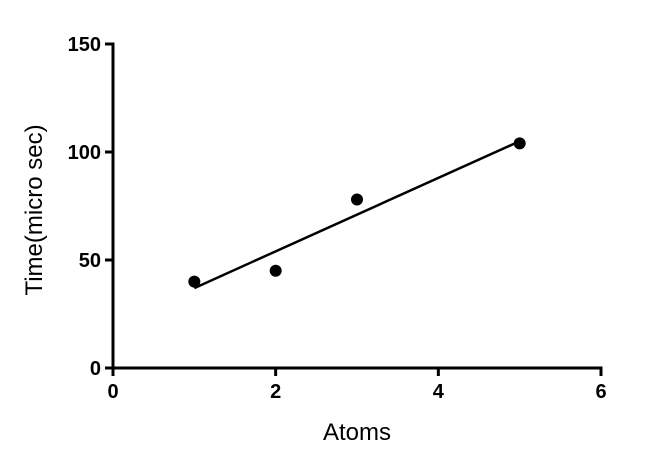 Image resolution: width=656 pixels, height=457 pixels. Describe the element at coordinates (600, 392) in the screenshot. I see `x-tick-label: 6` at that location.